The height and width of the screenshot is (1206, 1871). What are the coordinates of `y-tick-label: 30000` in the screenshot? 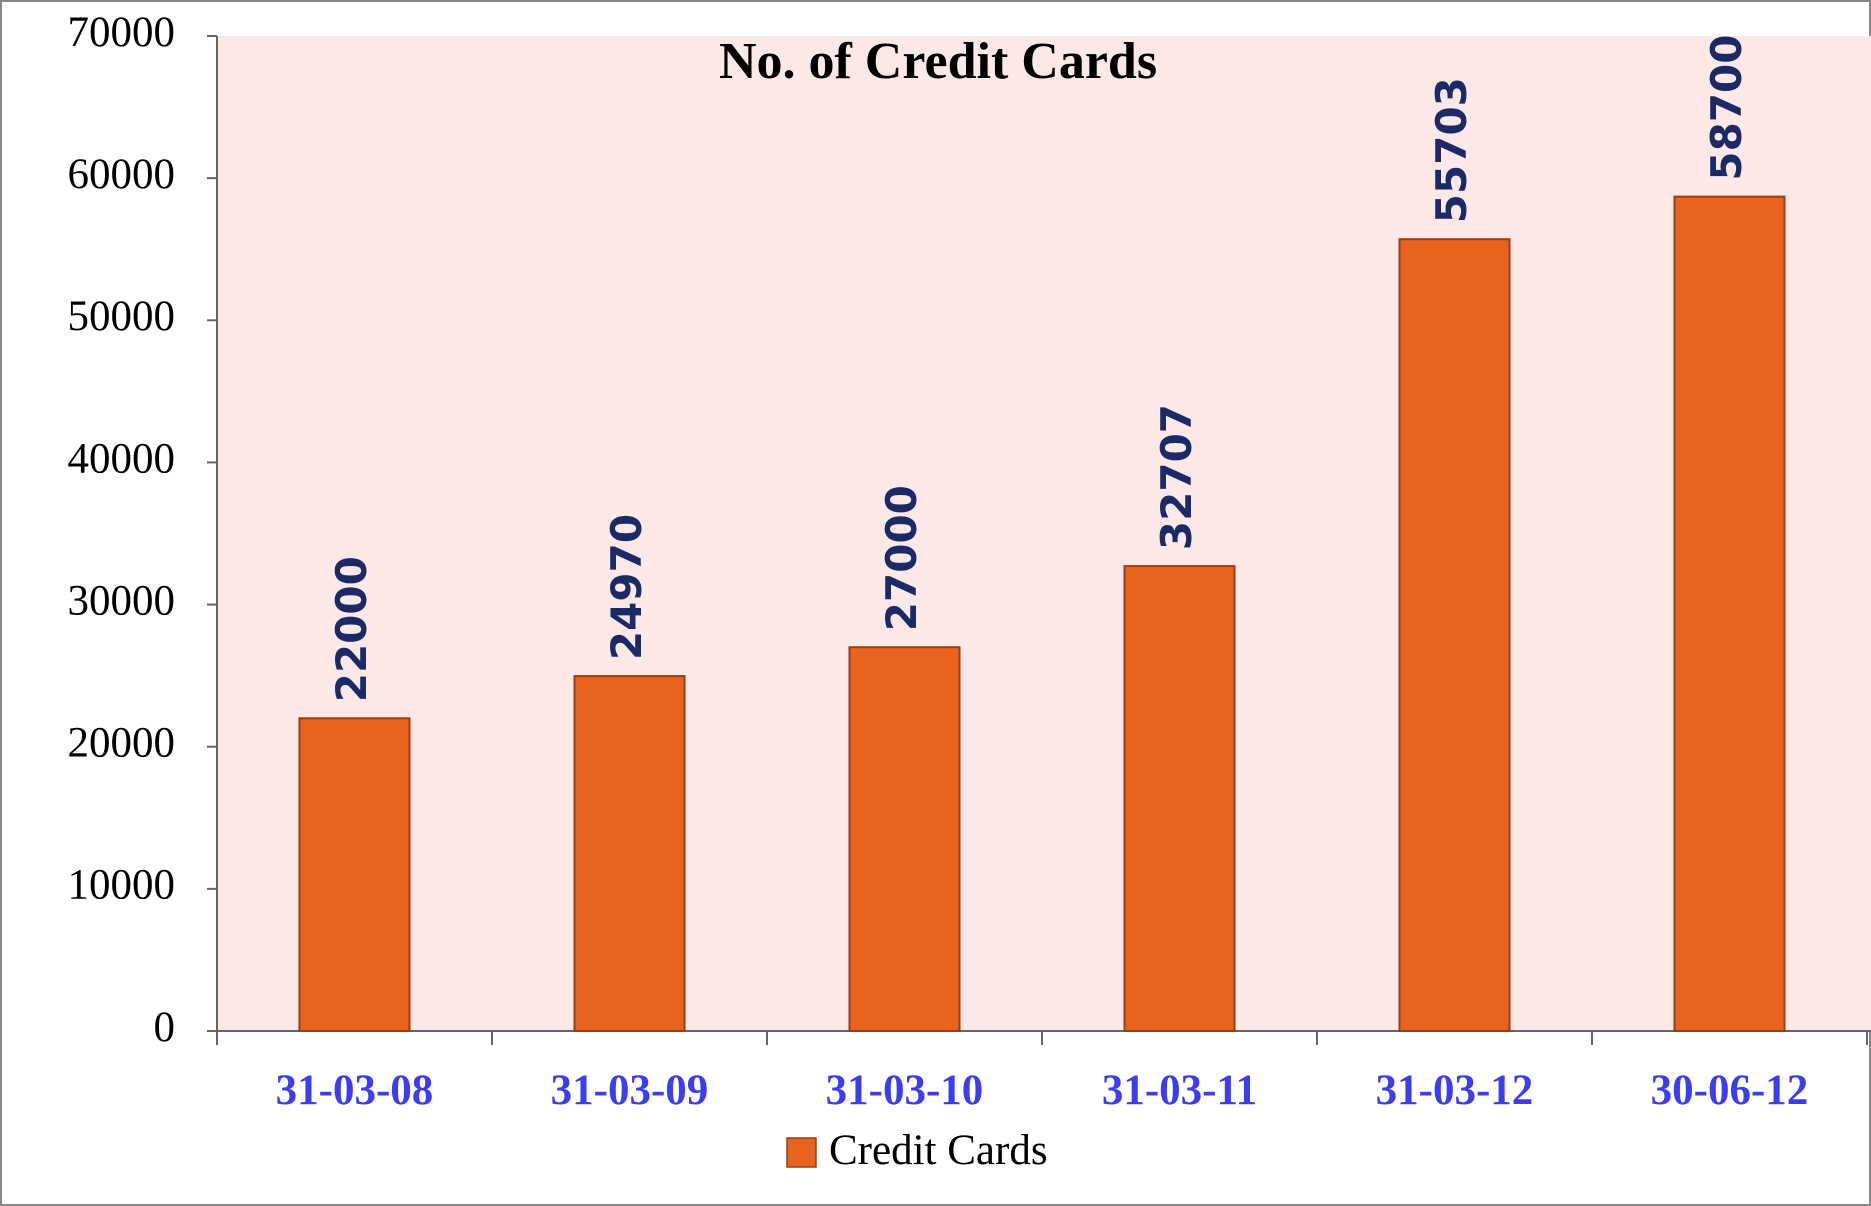 It's located at (122, 600).